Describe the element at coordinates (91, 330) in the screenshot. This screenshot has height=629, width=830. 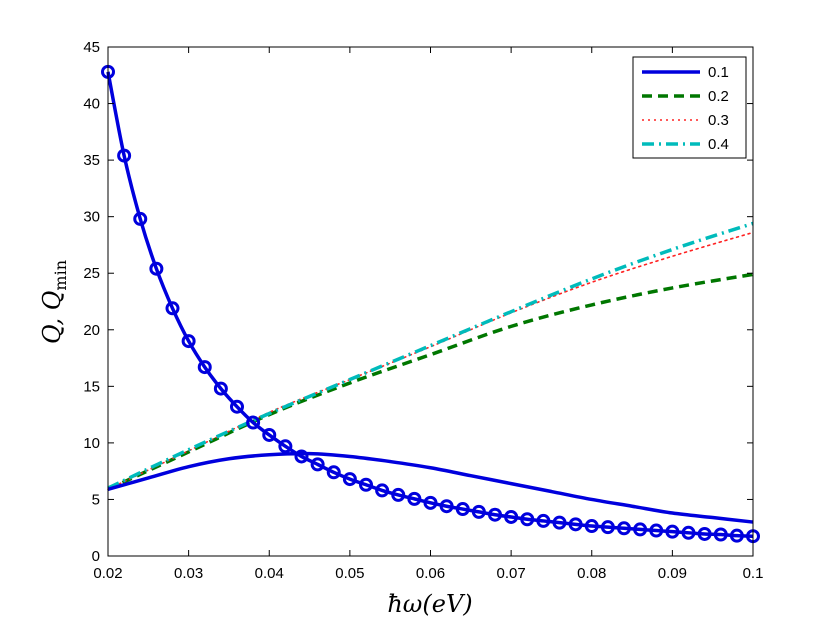
I see `y-tick-label: 20` at that location.